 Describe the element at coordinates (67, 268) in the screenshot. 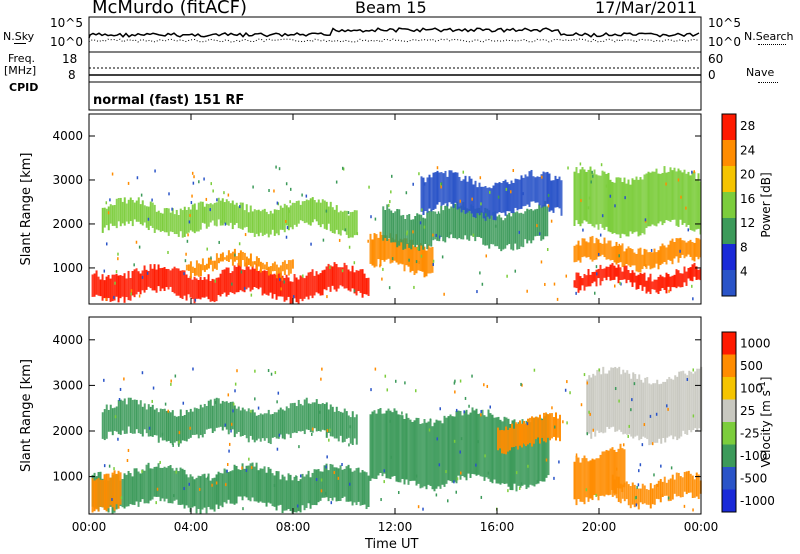

I see `y-tick-label: 1000` at that location.